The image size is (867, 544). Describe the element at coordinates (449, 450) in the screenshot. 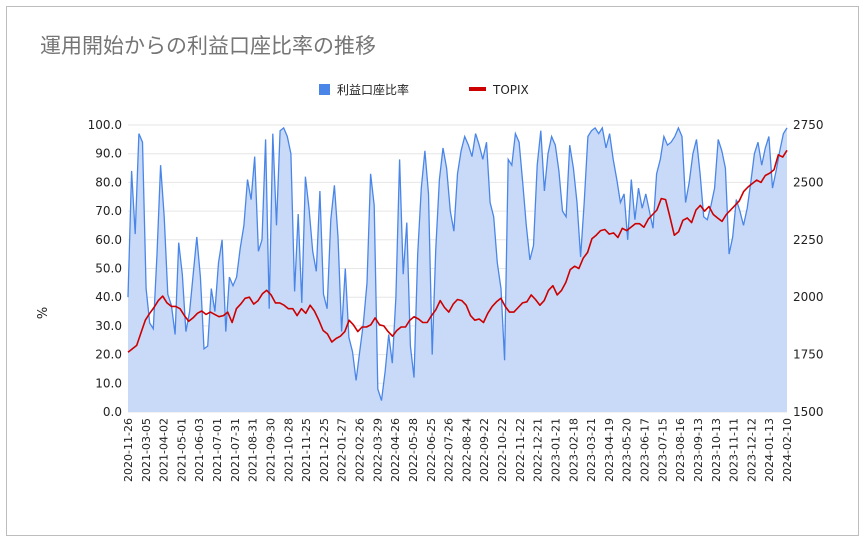

I see `x-tick-label: 2022-07-26` at that location.